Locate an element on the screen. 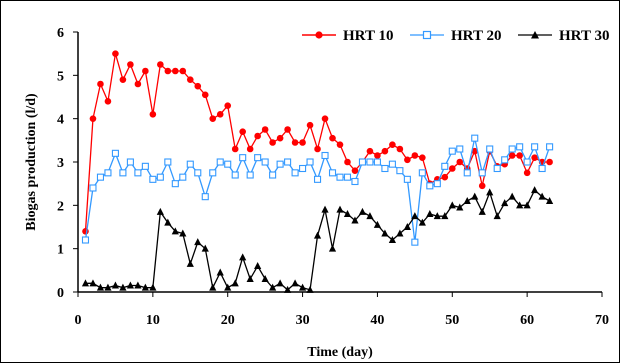 This screenshot has width=620, height=363. legend-marker-hrt10 is located at coordinates (319, 35).